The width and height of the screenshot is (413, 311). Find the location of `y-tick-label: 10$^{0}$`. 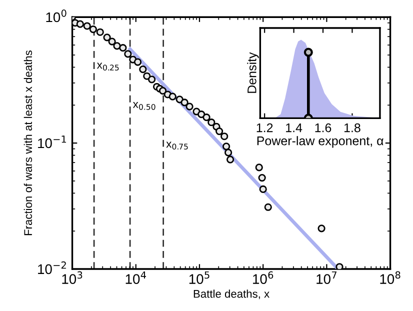

y-tick-label: 10$^{0}$ is located at coordinates (56, 16).